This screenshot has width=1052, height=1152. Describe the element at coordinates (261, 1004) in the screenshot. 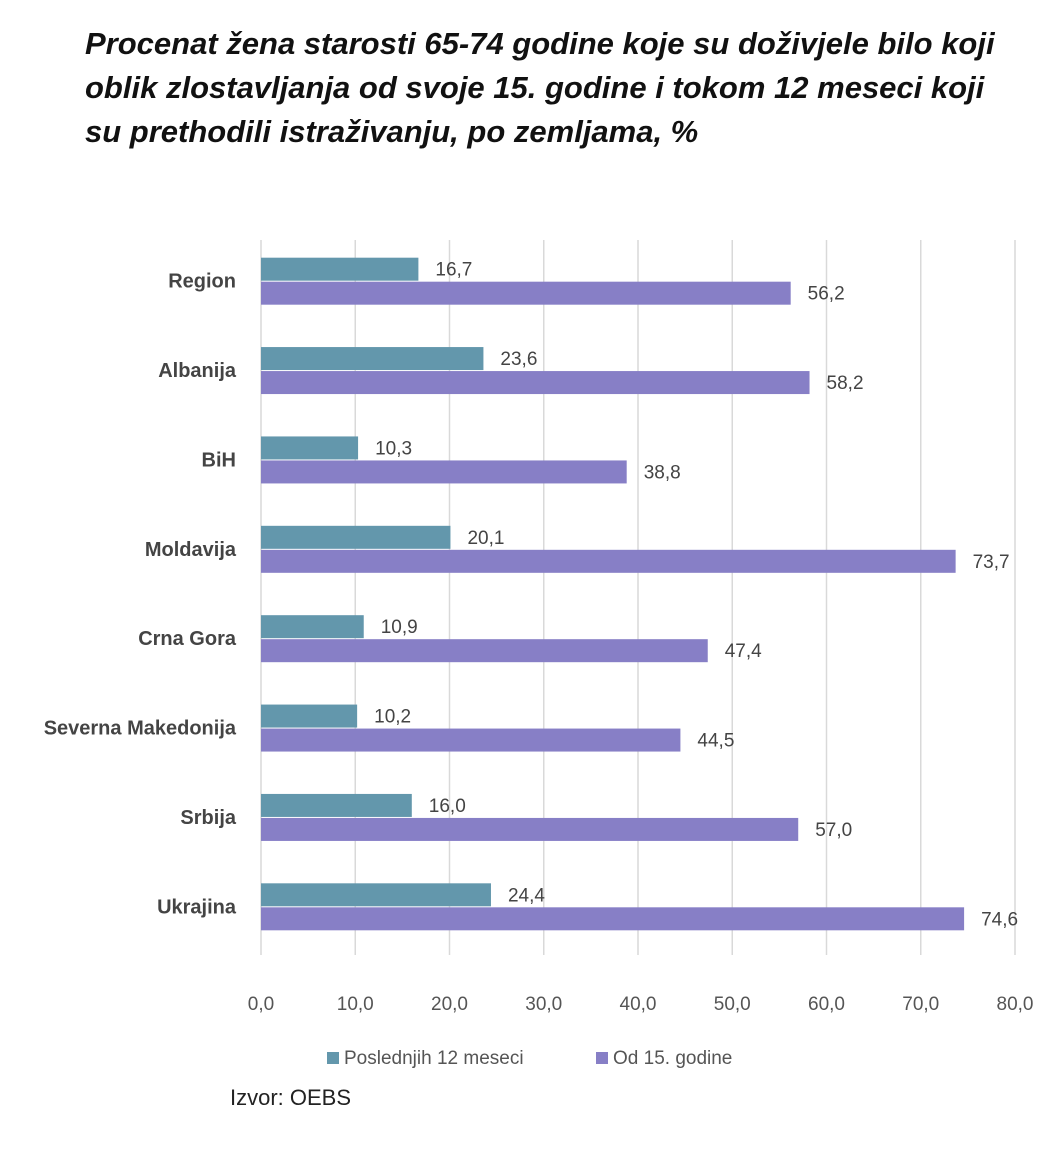

I see `x-tick-label: 0,0` at that location.